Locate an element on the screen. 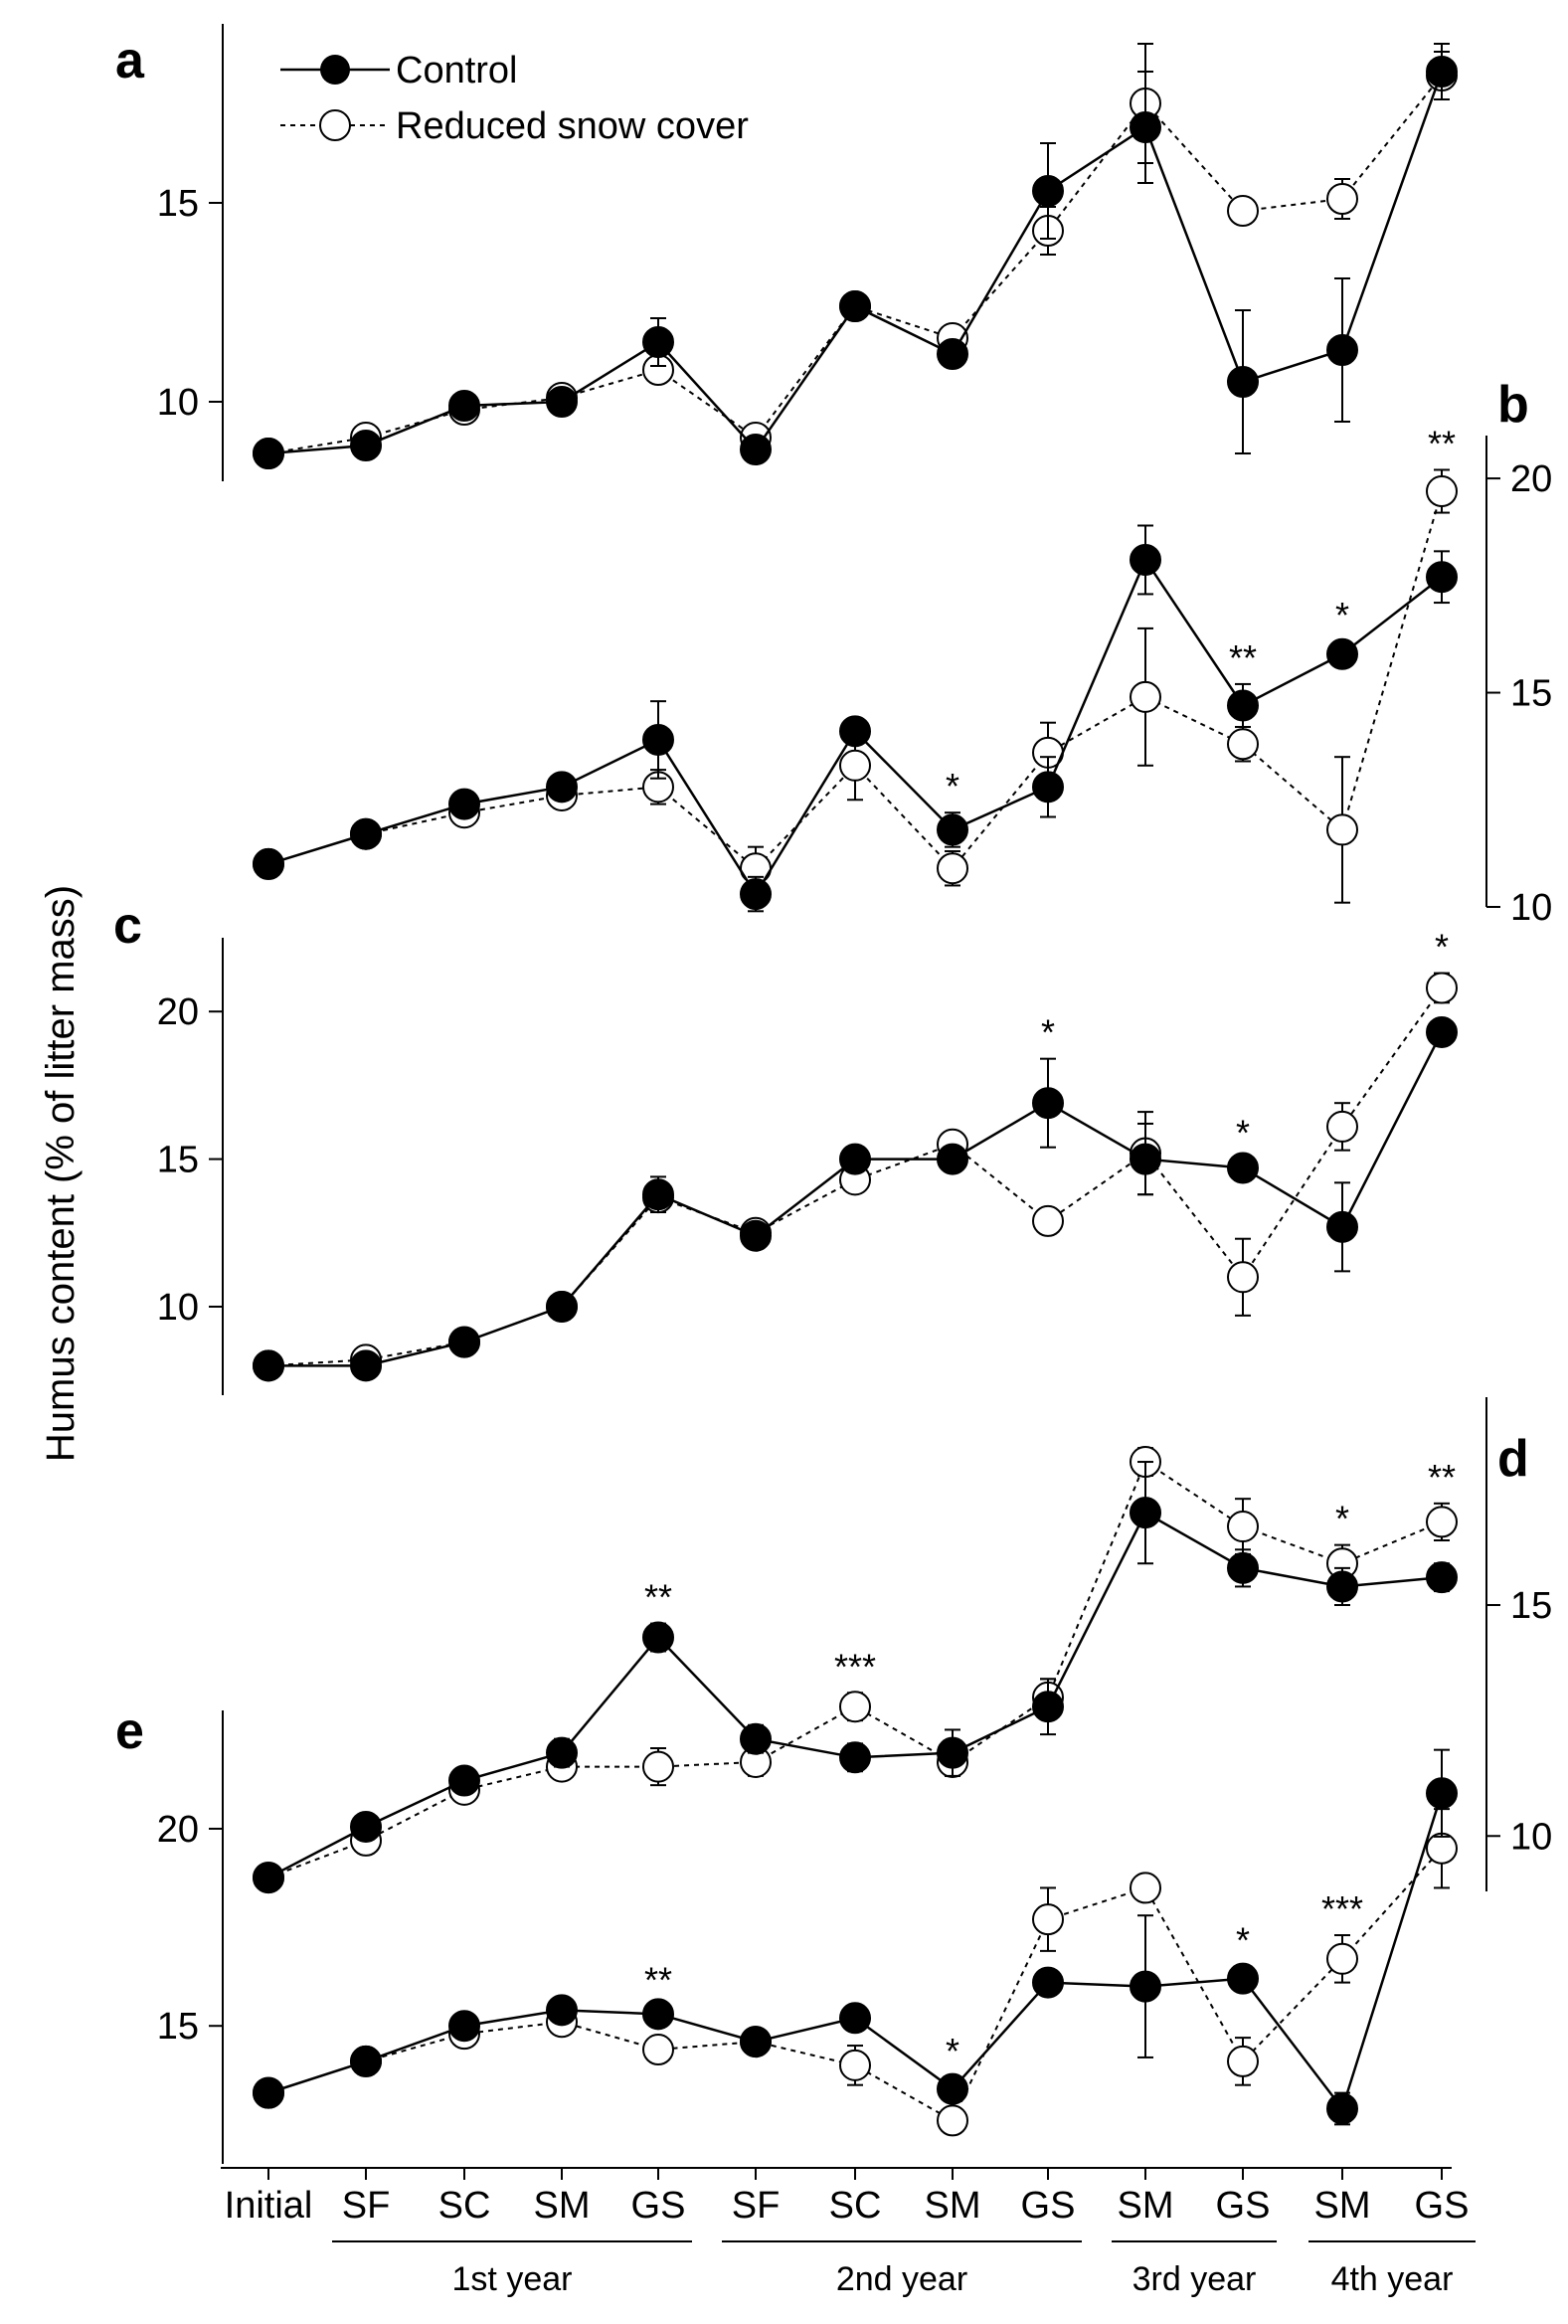 The image size is (1568, 2324). y-tick-label-c-2: 20 is located at coordinates (178, 1012).